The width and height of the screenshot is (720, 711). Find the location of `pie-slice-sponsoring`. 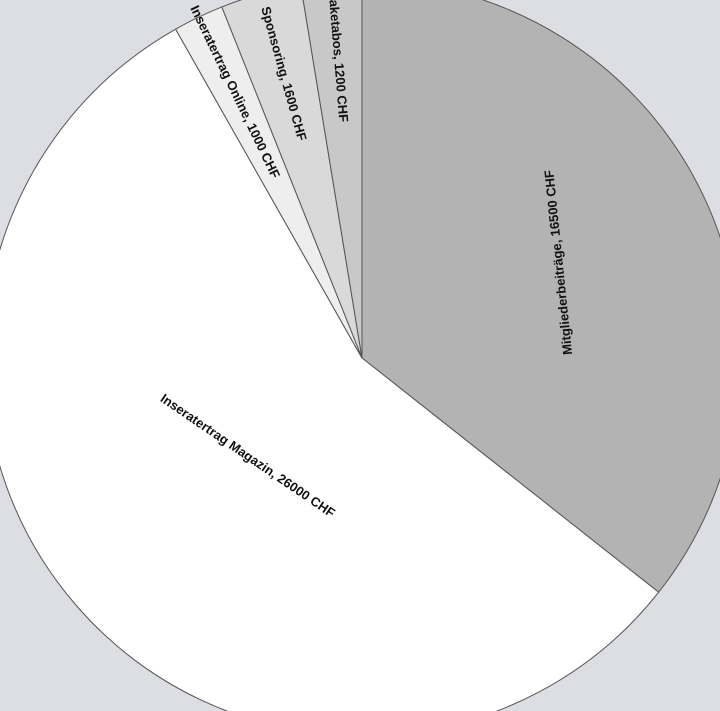

pie-slice-sponsoring is located at coordinates (292, 179).